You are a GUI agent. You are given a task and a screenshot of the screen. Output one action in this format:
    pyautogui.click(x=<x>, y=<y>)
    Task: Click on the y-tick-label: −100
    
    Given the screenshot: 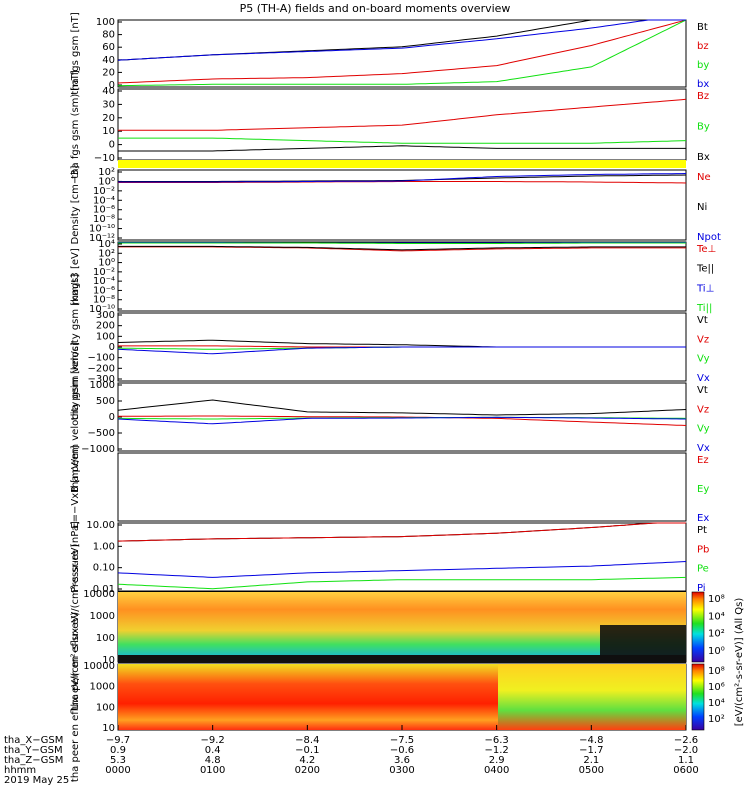 What is the action you would take?
    pyautogui.click(x=101, y=358)
    